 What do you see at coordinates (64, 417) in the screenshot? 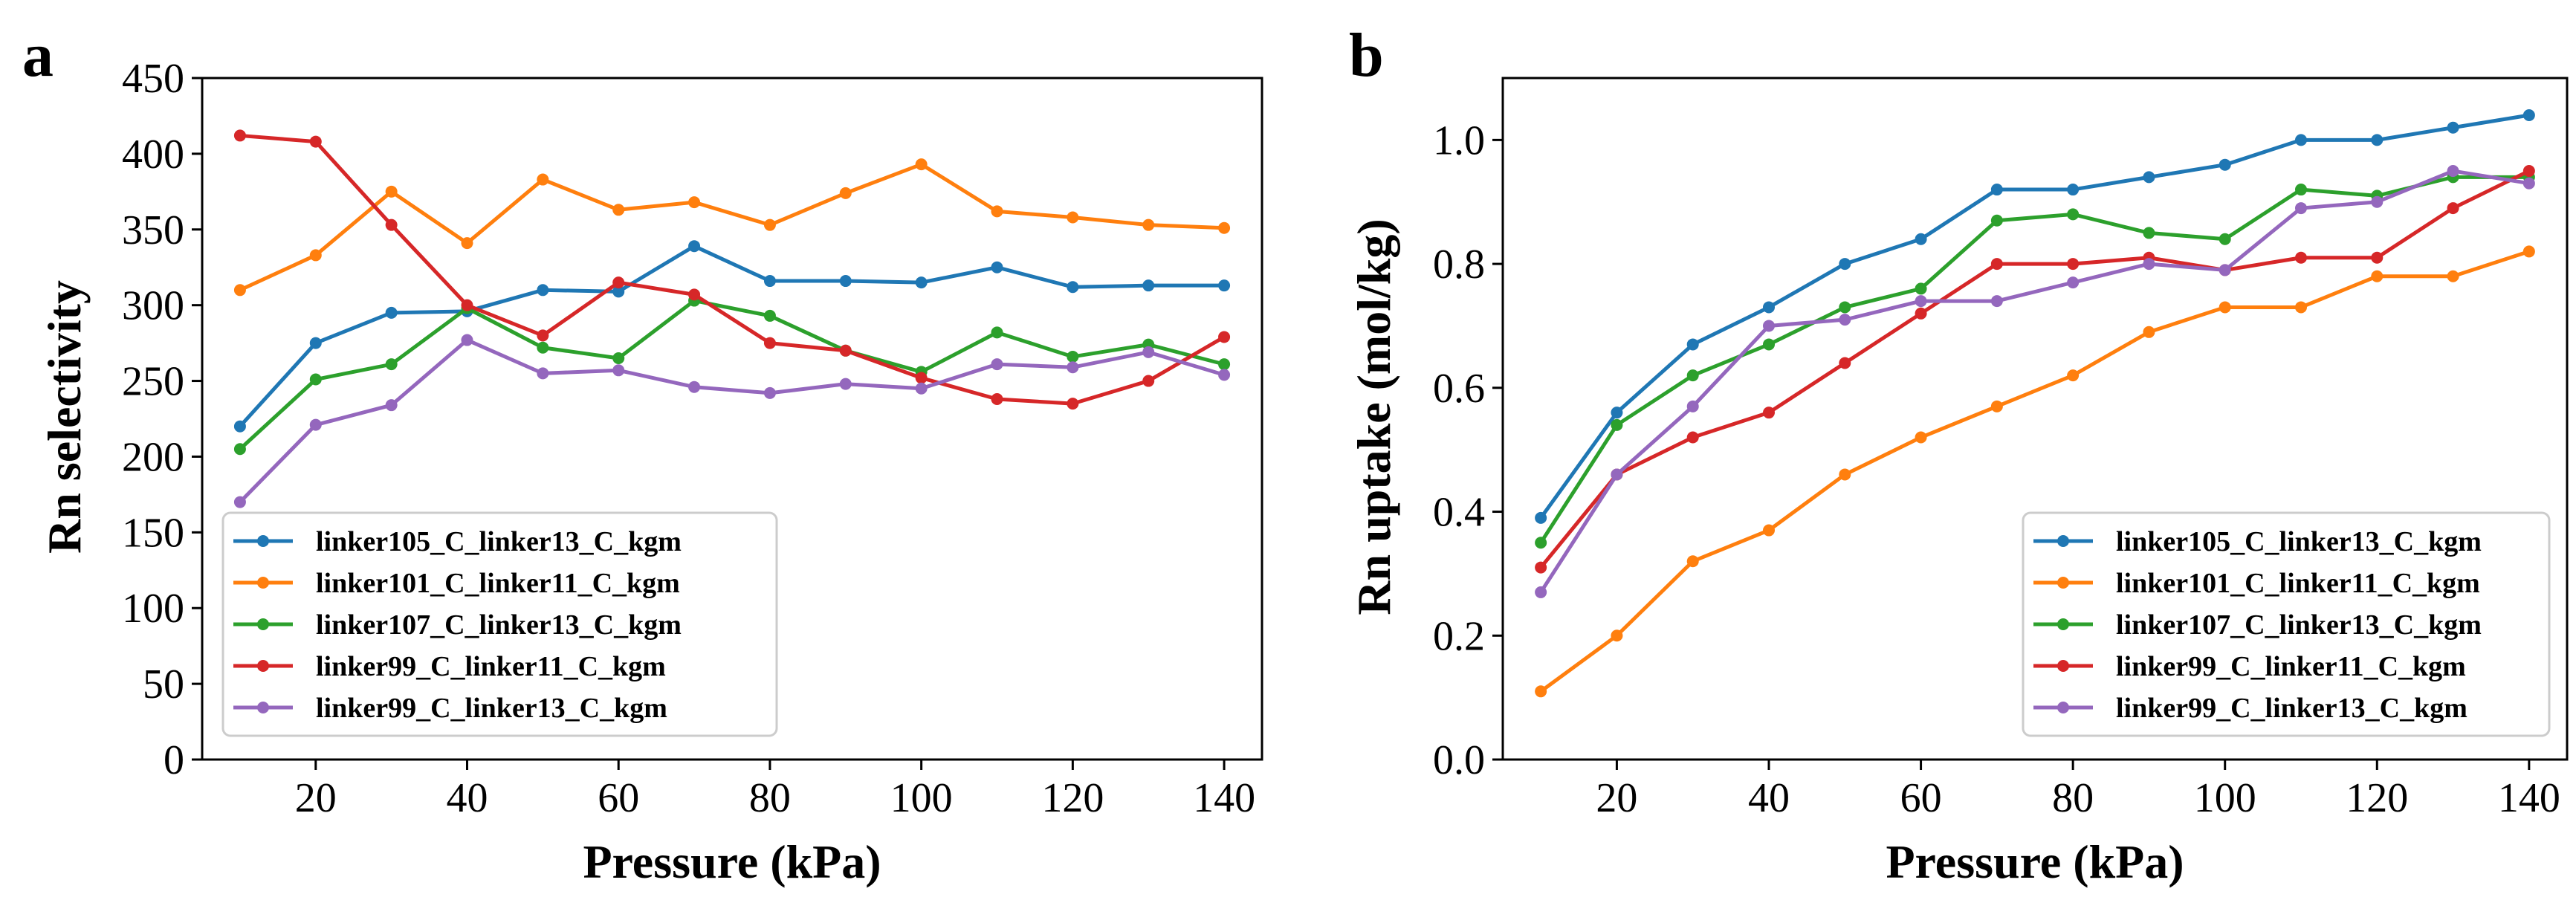
I see `panel-a-y-axis-title: Rn selectivity` at bounding box center [64, 417].